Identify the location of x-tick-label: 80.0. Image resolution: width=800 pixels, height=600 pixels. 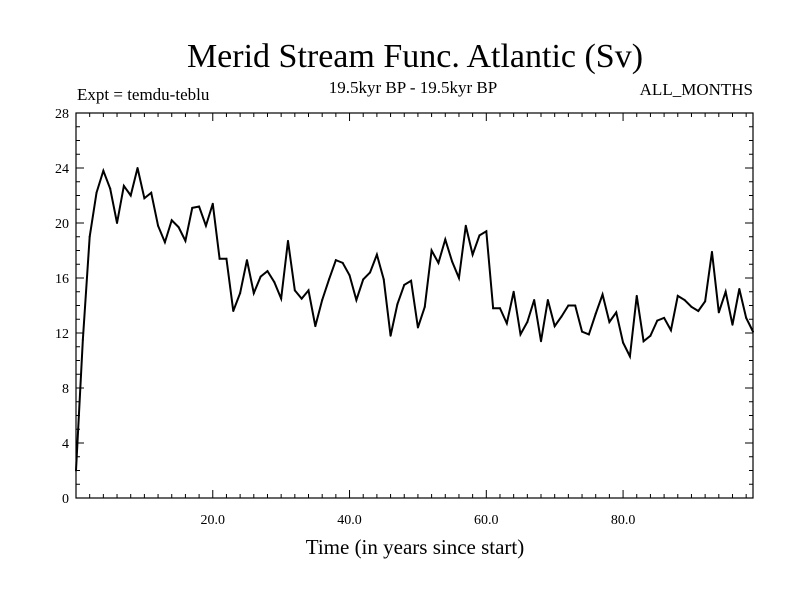
(623, 520).